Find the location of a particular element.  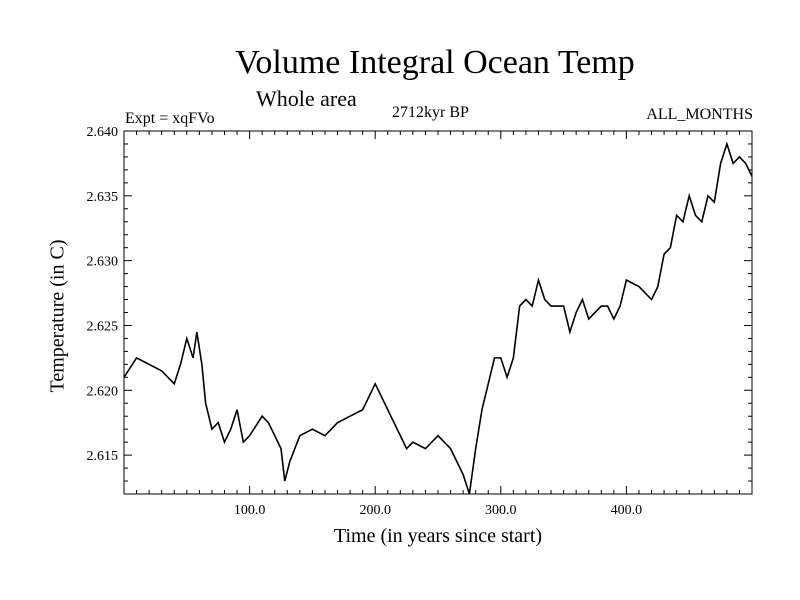

x-tick-label: 400.0 is located at coordinates (627, 510).